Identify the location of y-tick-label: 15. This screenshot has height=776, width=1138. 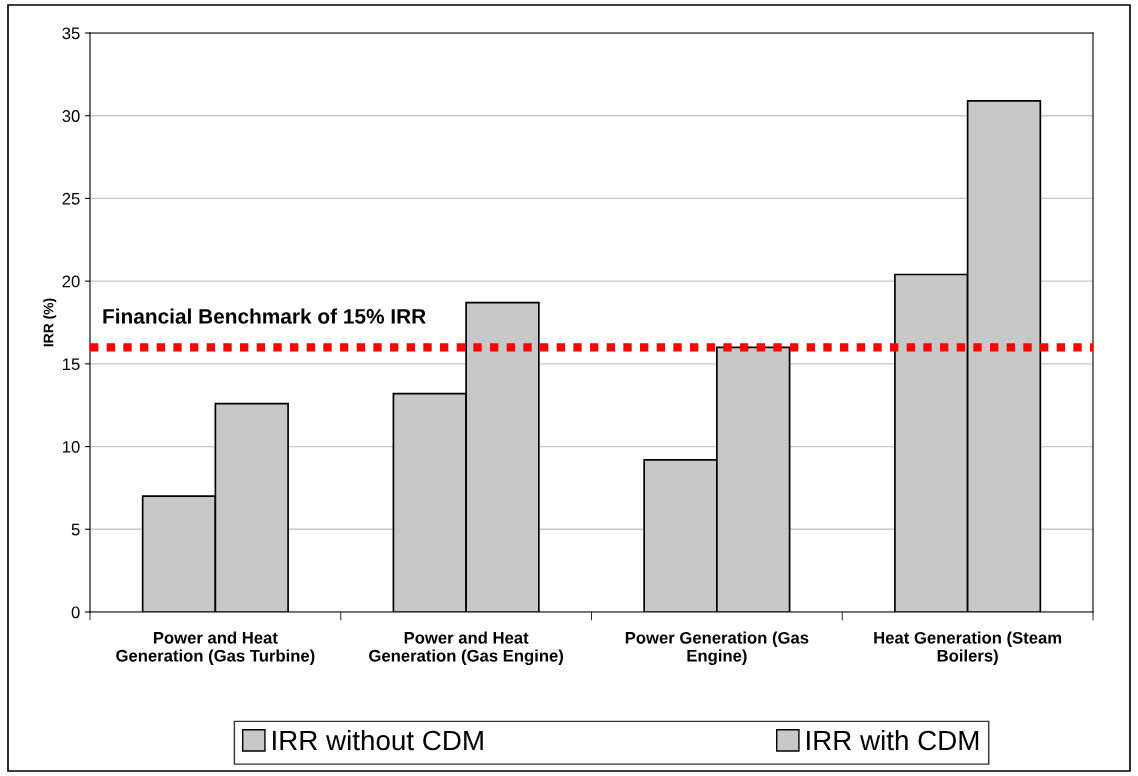
(71, 364).